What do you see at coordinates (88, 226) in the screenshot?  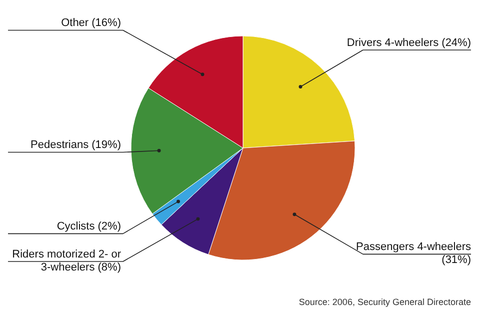 I see `slice-label: Cyclists (2%)` at bounding box center [88, 226].